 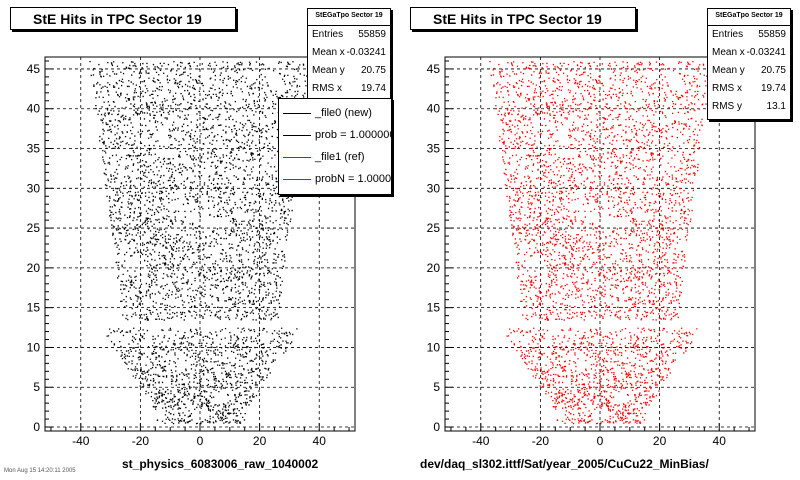 What do you see at coordinates (353, 179) in the screenshot?
I see `legend-label: probN = 1.000000` at bounding box center [353, 179].